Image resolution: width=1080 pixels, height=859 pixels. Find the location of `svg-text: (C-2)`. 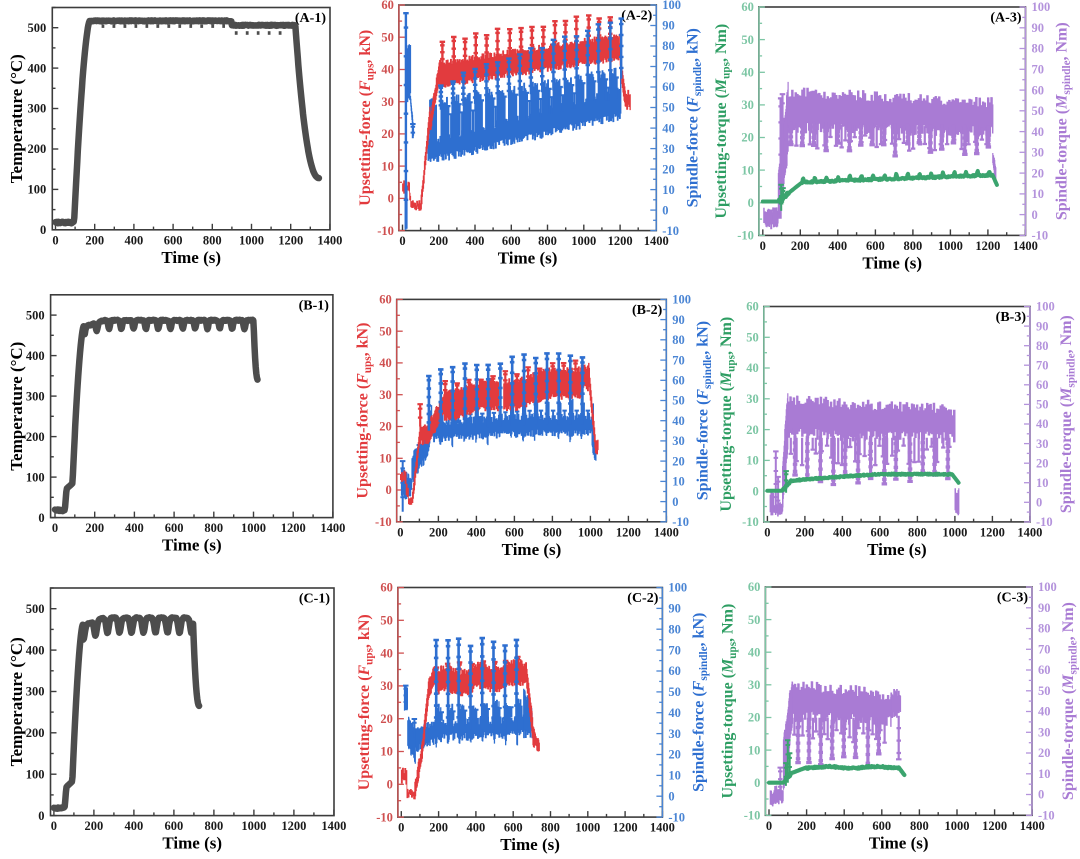

svg-text: (C-2) is located at coordinates (642, 598).